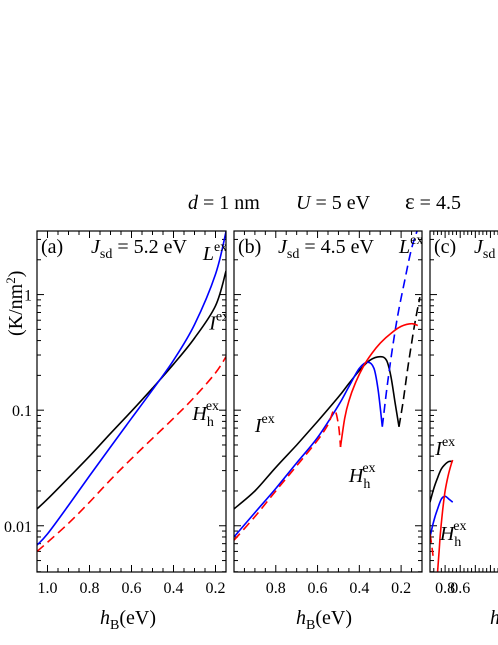 The width and height of the screenshot is (498, 645). I want to click on series-line-i-dashed, so click(409, 362).